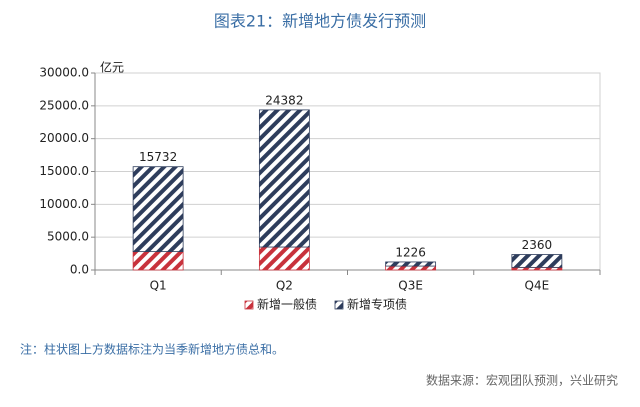 The width and height of the screenshot is (640, 407). Describe the element at coordinates (320, 21) in the screenshot. I see `chart-title: 图表21：新增地方债发行预测` at that location.